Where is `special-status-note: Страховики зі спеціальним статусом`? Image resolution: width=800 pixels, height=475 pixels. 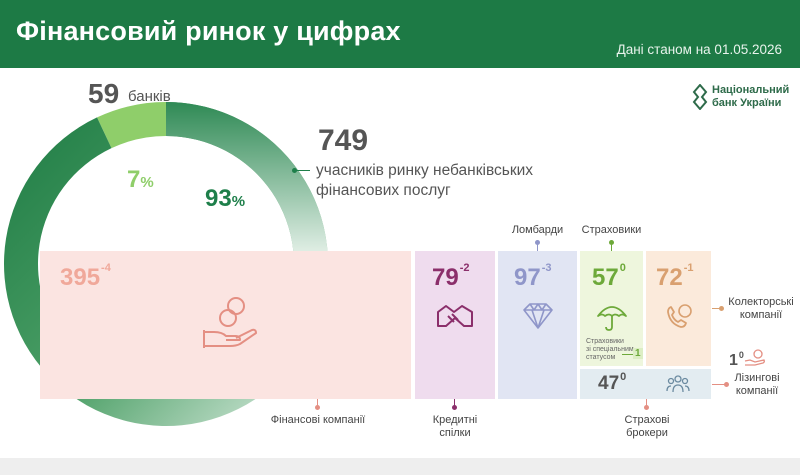
special-status-note: Страховики зі спеціальним статусом is located at coordinates (611, 350).